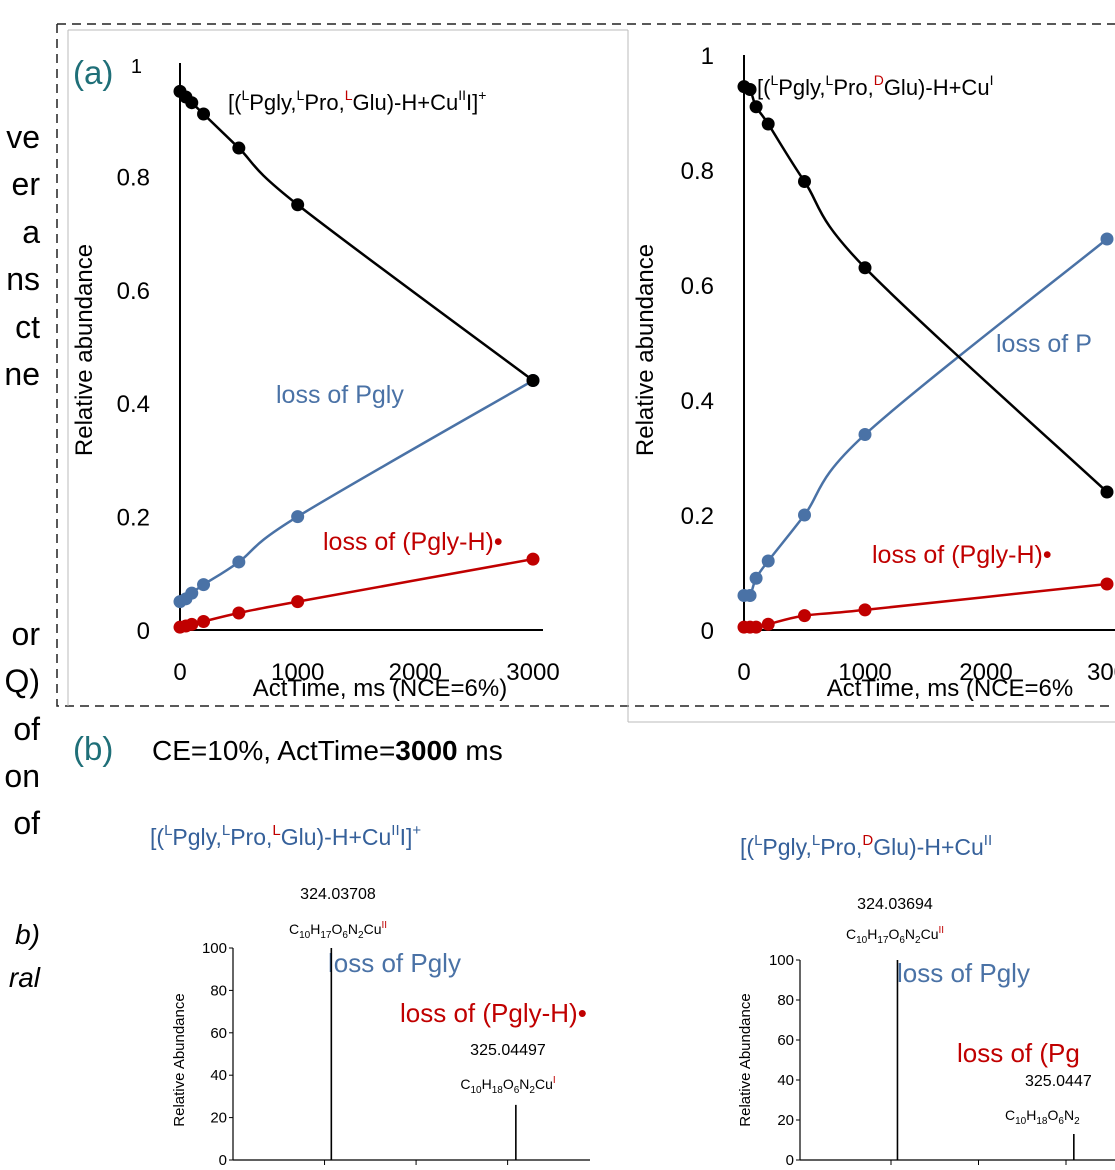  I want to click on spectrum-label-loss-pgly-right: loss of Pgly, so click(963, 973).